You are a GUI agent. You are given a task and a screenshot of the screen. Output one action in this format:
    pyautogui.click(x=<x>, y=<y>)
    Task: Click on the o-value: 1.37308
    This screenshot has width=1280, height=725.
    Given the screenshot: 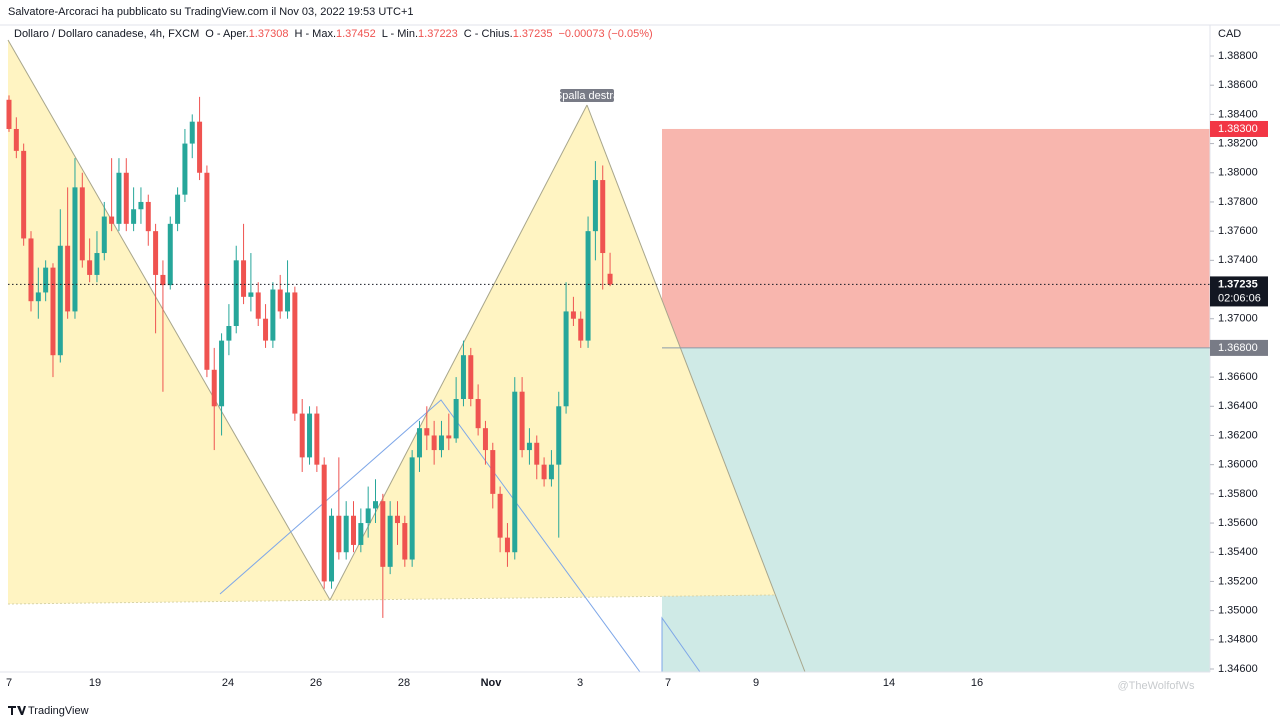 What is the action you would take?
    pyautogui.click(x=269, y=34)
    